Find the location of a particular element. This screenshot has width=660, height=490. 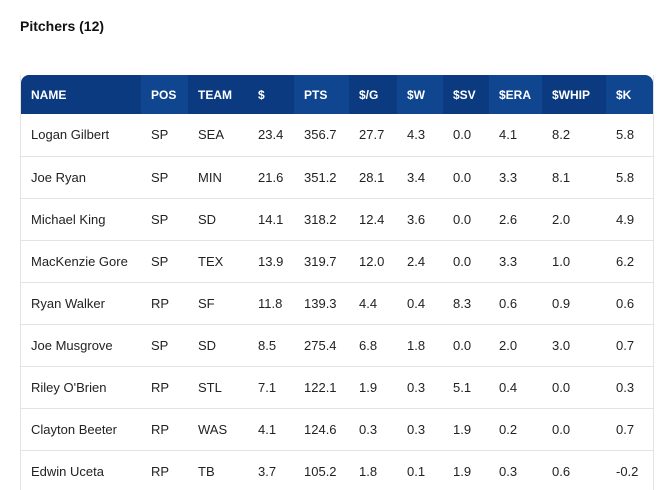

cell-dollars: 13.9 is located at coordinates (271, 261).